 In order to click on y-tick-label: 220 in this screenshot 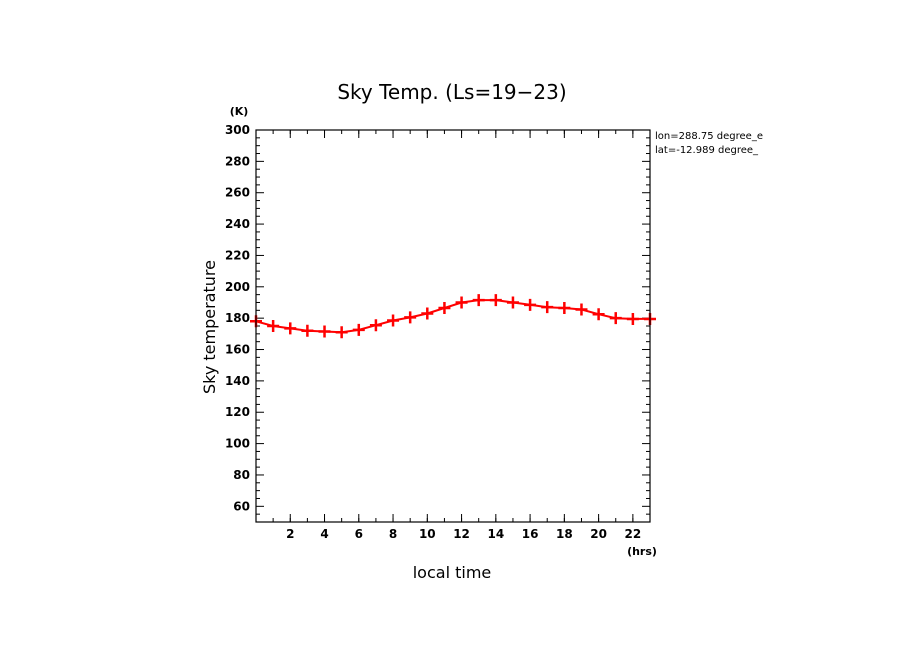, I will do `click(237, 255)`.